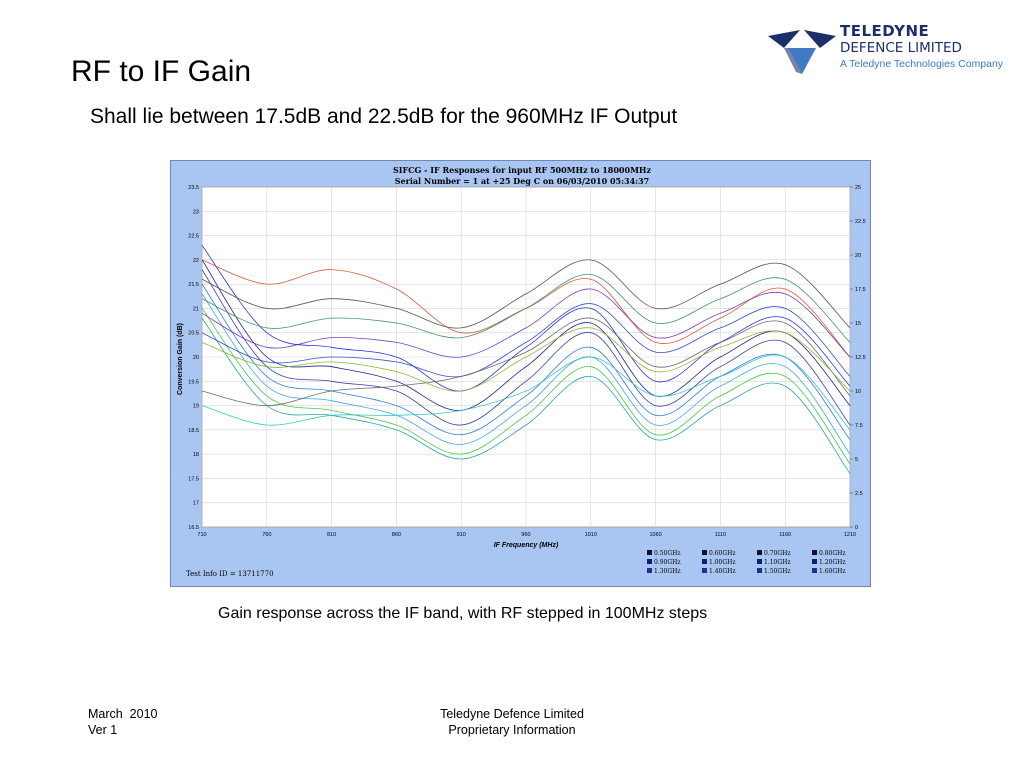  I want to click on y-tick-label: 22.5, so click(193, 237).